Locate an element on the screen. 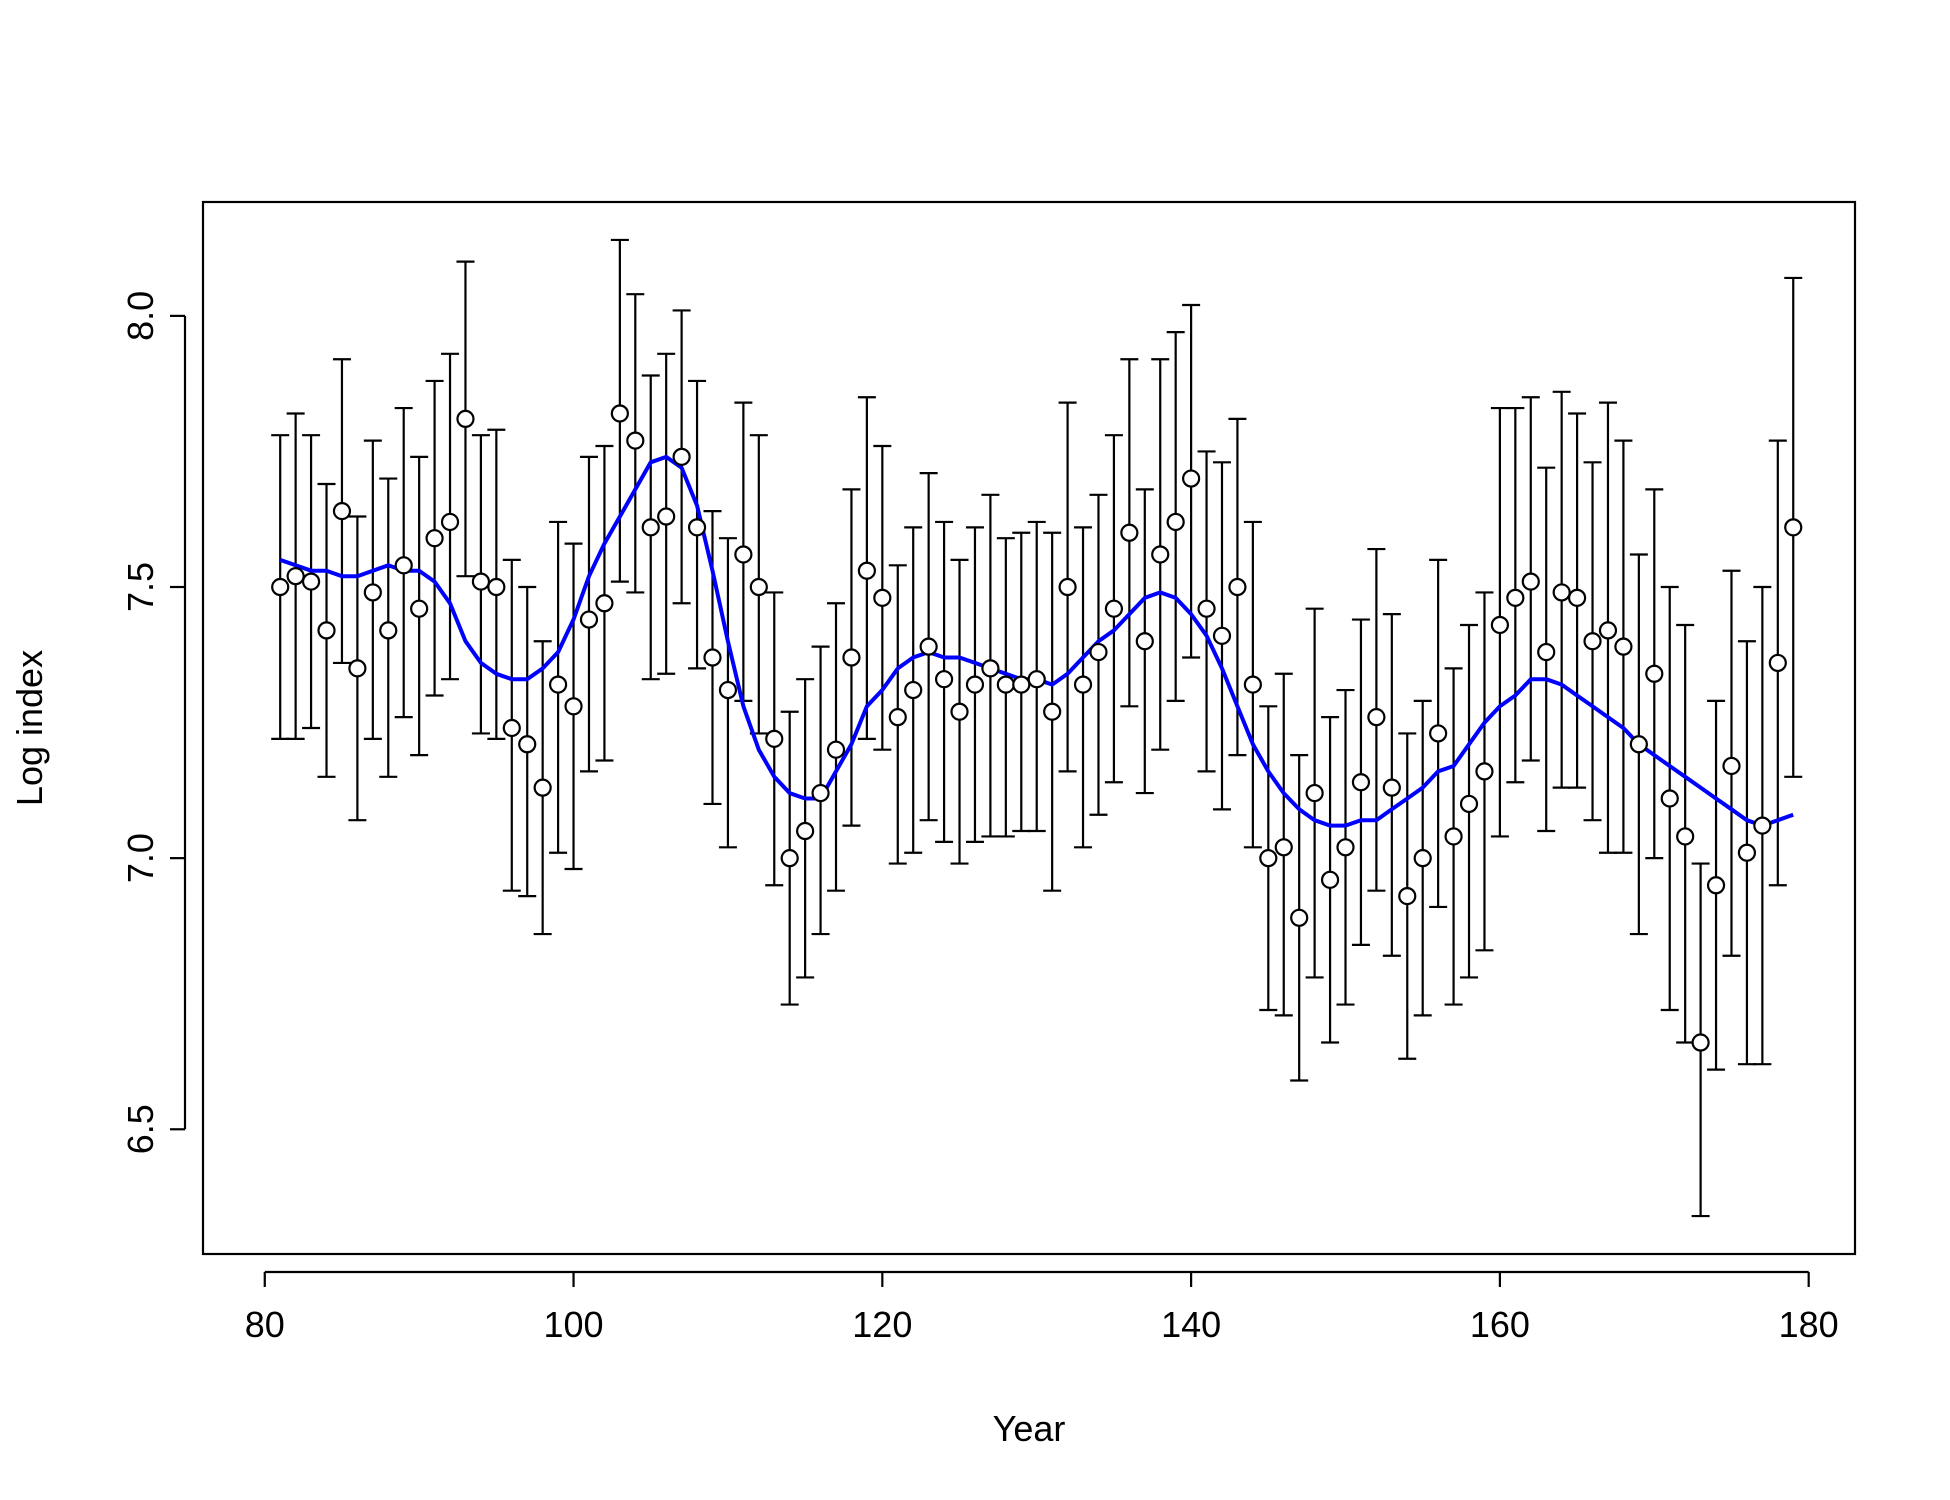 The width and height of the screenshot is (1950, 1500). y-tick-label: 7.0 is located at coordinates (140, 858).